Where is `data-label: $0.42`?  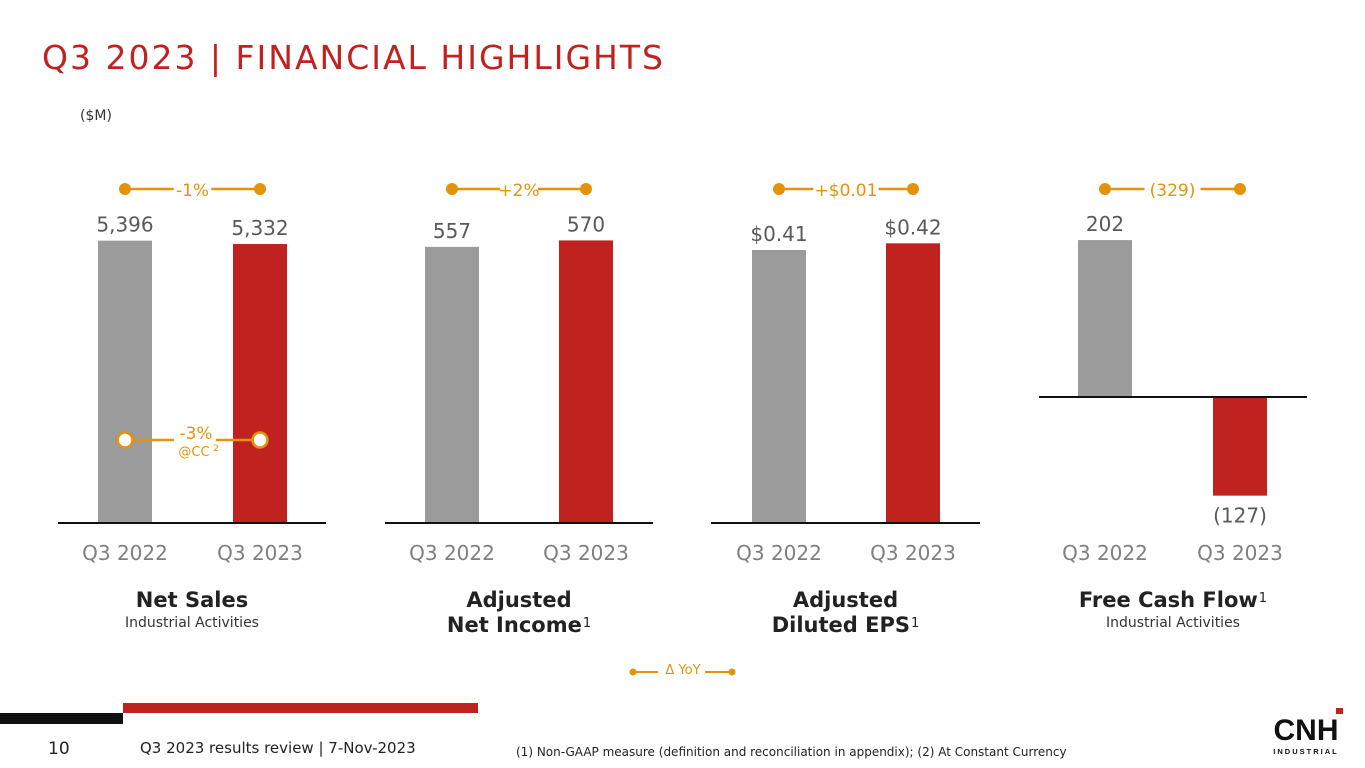
data-label: $0.42 is located at coordinates (912, 227).